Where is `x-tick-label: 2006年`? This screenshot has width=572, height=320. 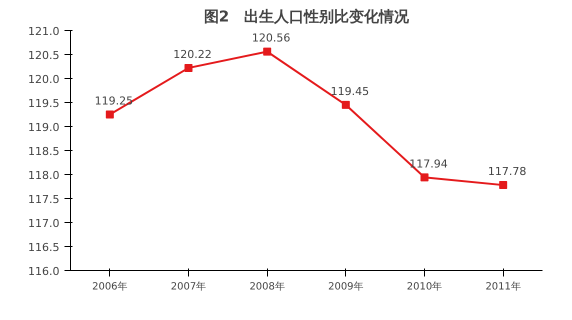
x-tick-label: 2006年 is located at coordinates (110, 286).